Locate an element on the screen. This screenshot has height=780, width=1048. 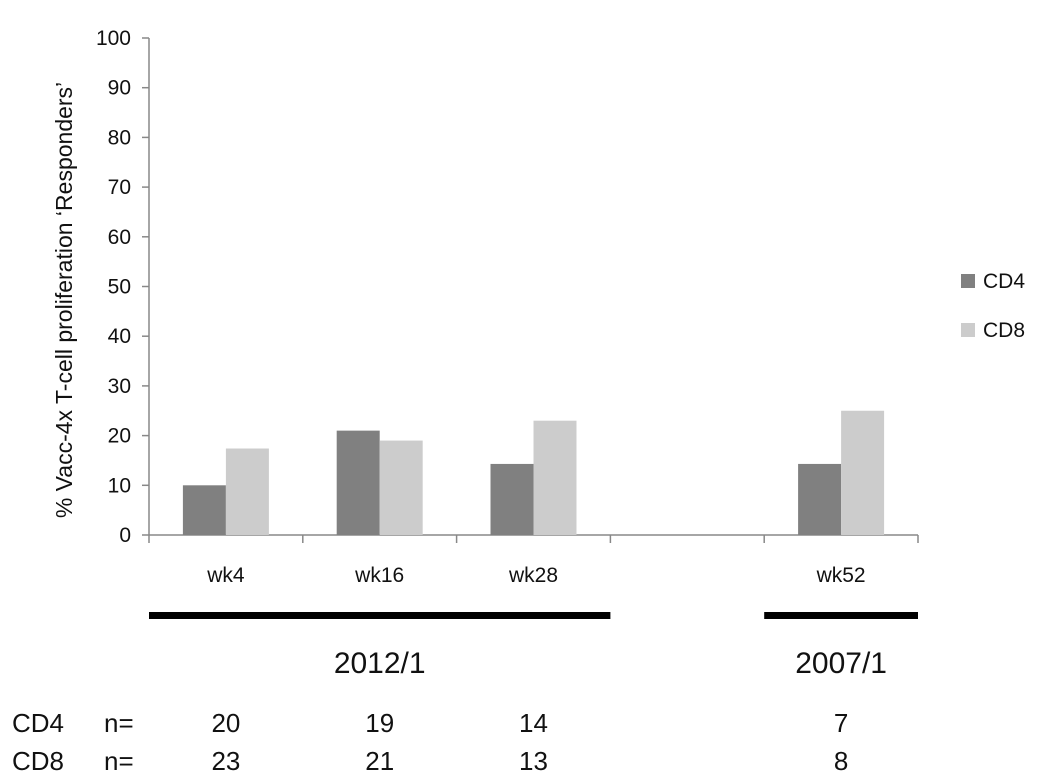
x-category-label: wk28 is located at coordinates (533, 575).